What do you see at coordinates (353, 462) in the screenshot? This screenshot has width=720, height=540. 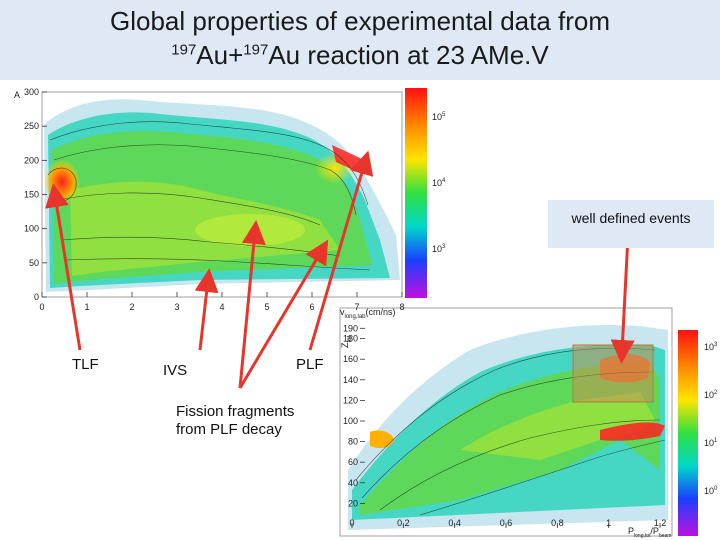 I see `plot-2-ytick-label: 60` at bounding box center [353, 462].